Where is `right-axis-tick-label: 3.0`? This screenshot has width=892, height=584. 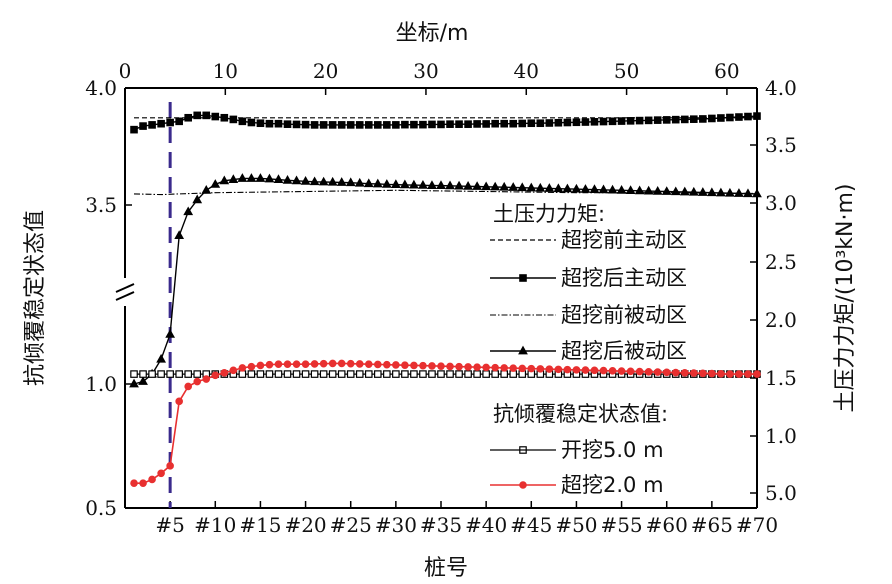
right-axis-tick-label: 3.0 is located at coordinates (781, 203).